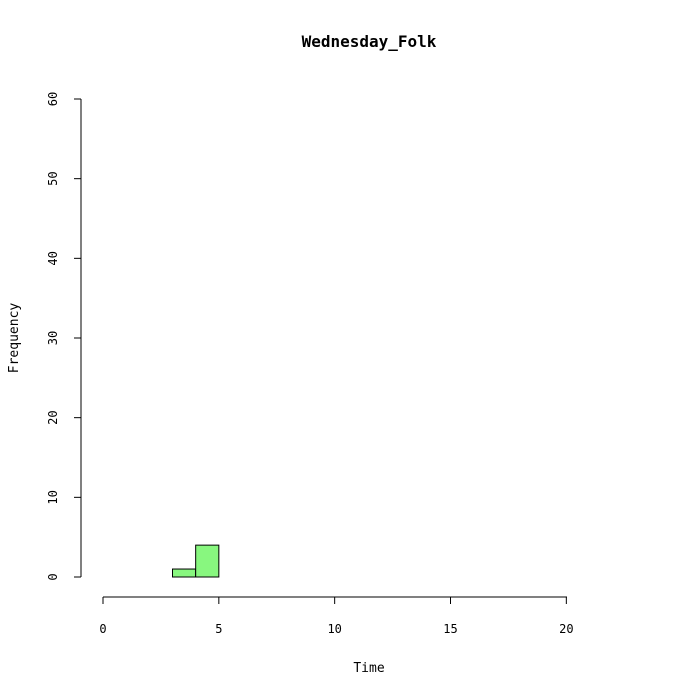  Describe the element at coordinates (566, 629) in the screenshot. I see `x-tick-label: 20` at that location.